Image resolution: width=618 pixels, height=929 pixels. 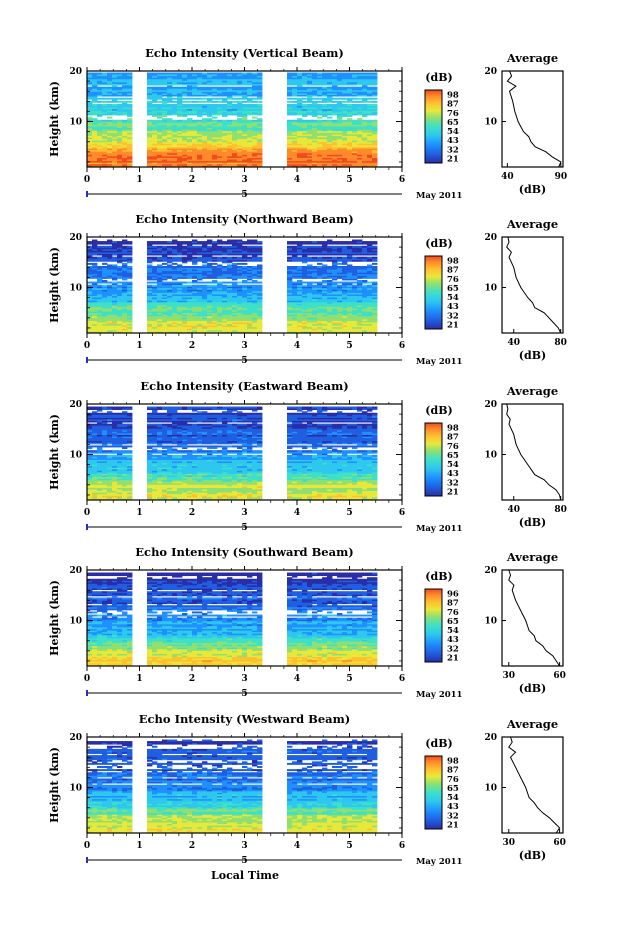 I want to click on panel-title: Echo Intensity (Northward Beam), so click(x=244, y=219).